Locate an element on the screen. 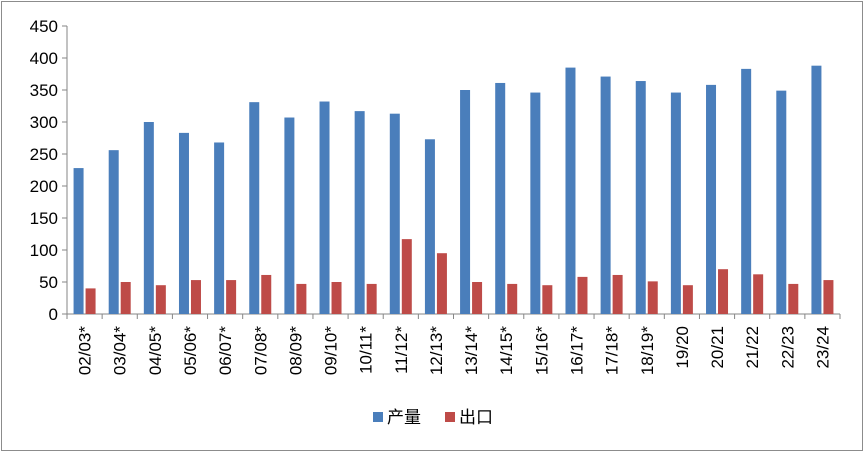 This screenshot has width=866, height=454. x-tick-label: 05/06* is located at coordinates (190, 351).